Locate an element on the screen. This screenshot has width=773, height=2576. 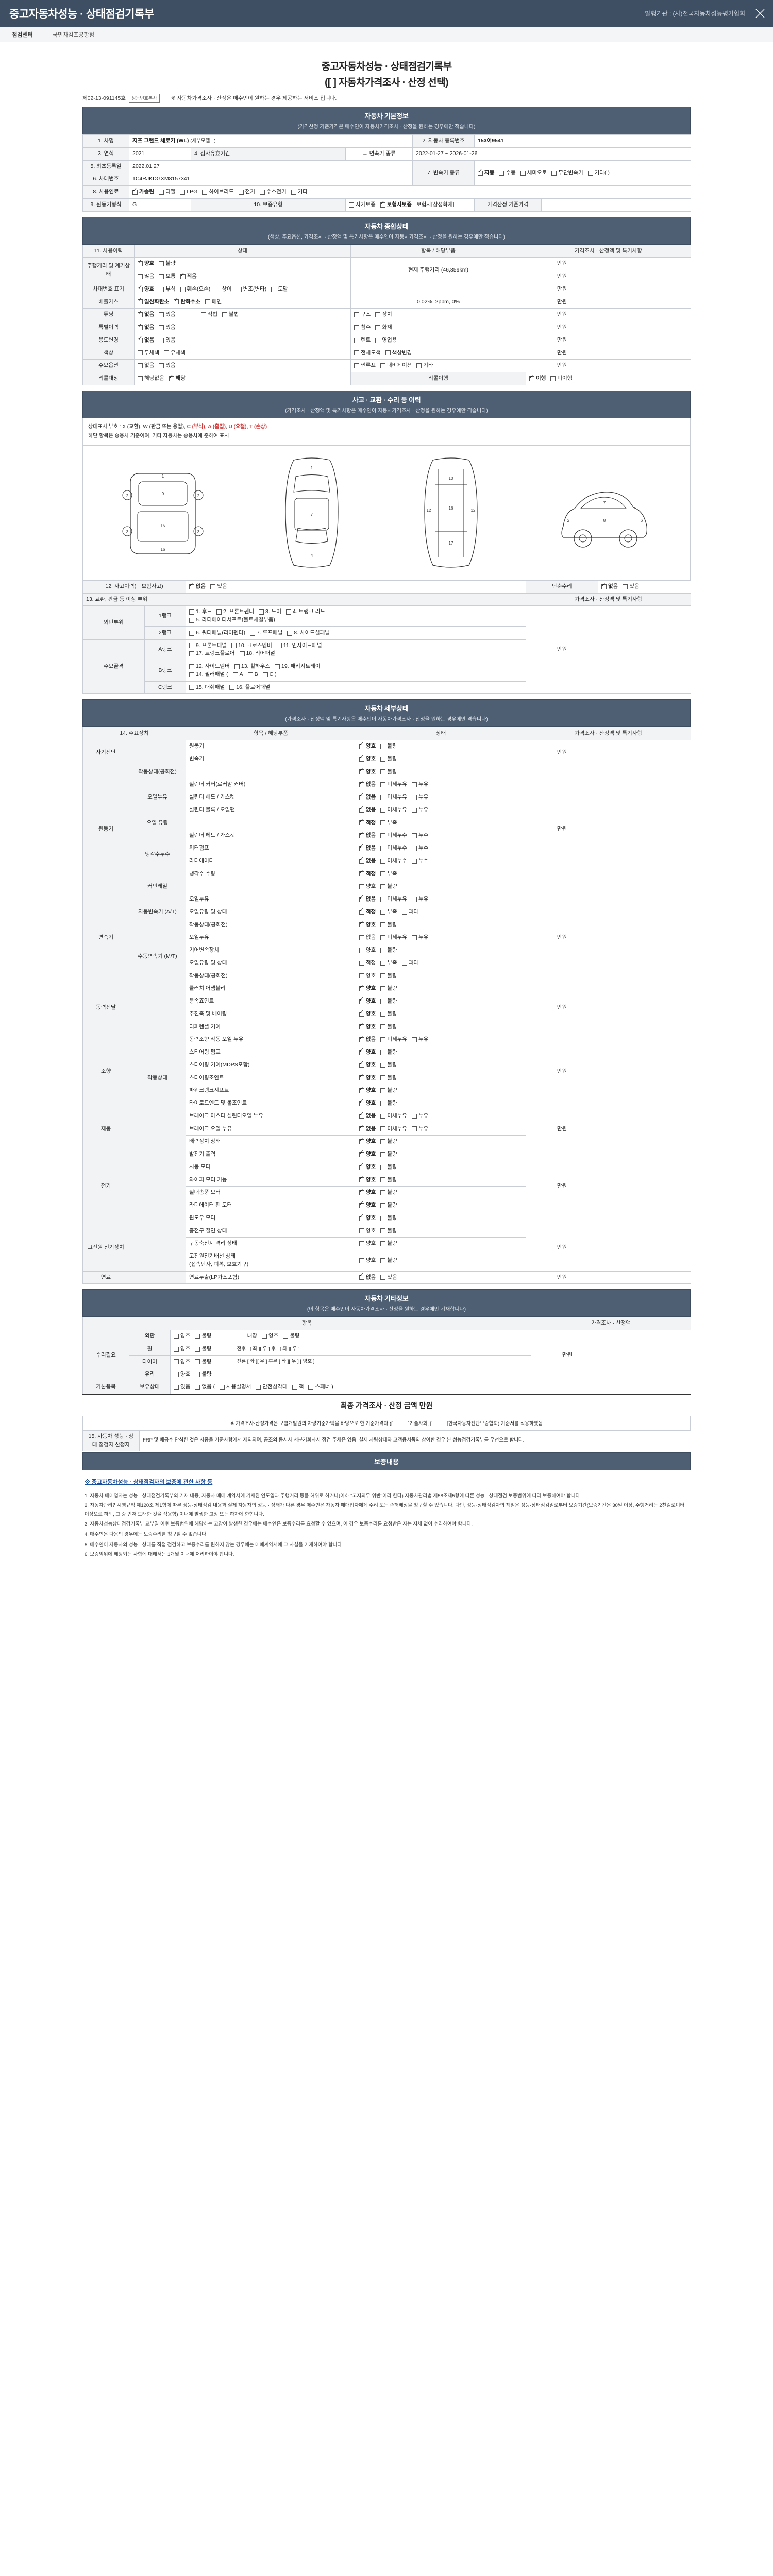
transmission-option: 기타( ) is located at coordinates (598, 173).